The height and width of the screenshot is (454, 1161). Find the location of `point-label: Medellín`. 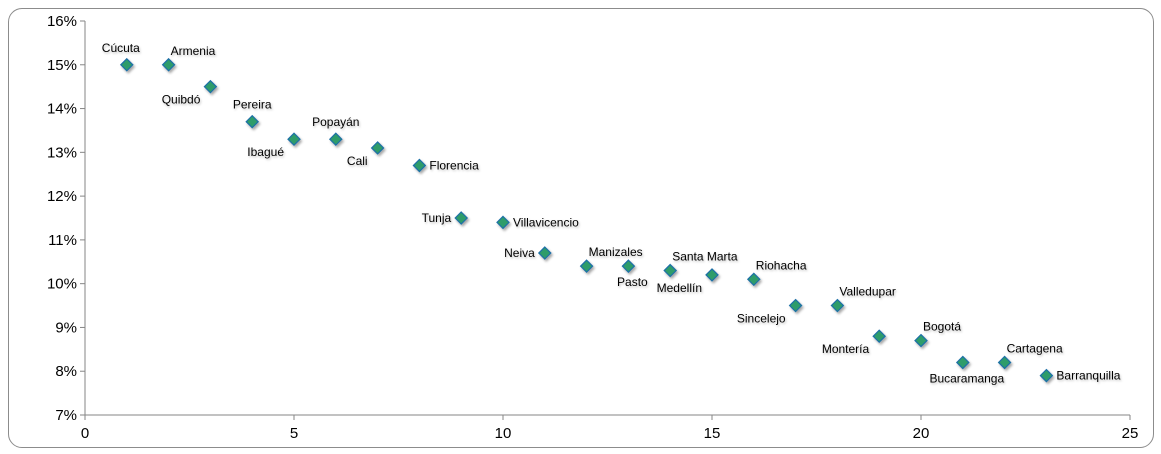

point-label: Medellín is located at coordinates (679, 288).